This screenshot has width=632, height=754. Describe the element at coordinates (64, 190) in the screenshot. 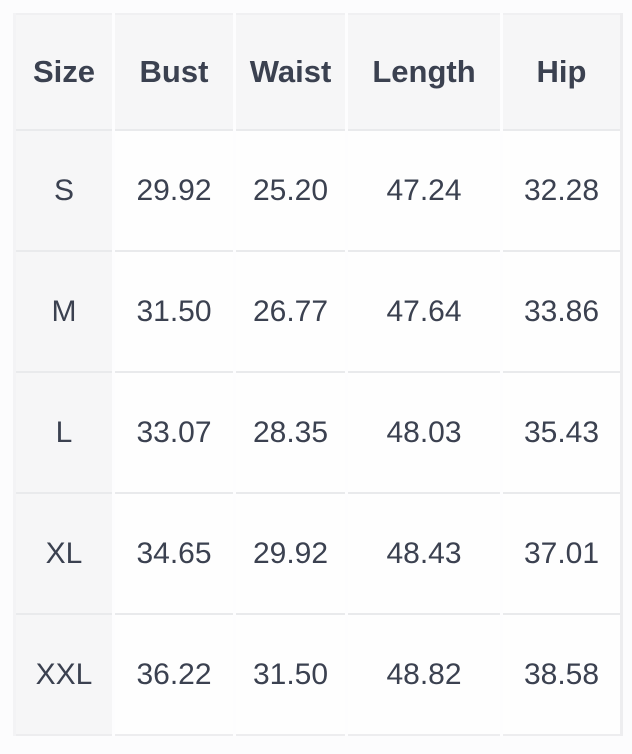

I see `row-label-cell: S` at that location.